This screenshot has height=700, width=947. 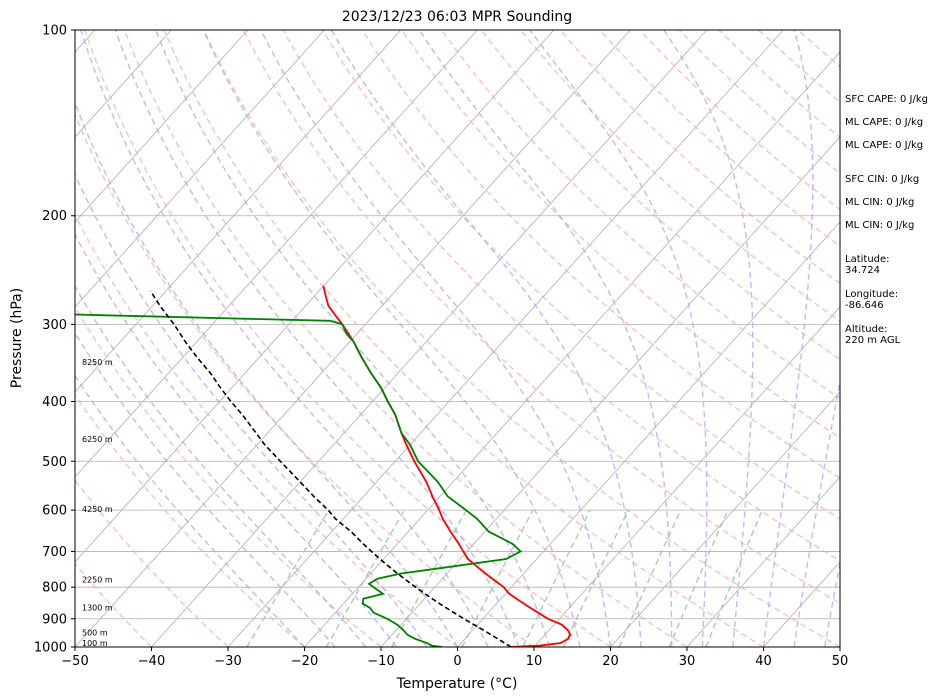 What do you see at coordinates (54, 340) in the screenshot?
I see `y-axis-ticks: 100 200 300 400 500 600 700 800 900 1000` at bounding box center [54, 340].